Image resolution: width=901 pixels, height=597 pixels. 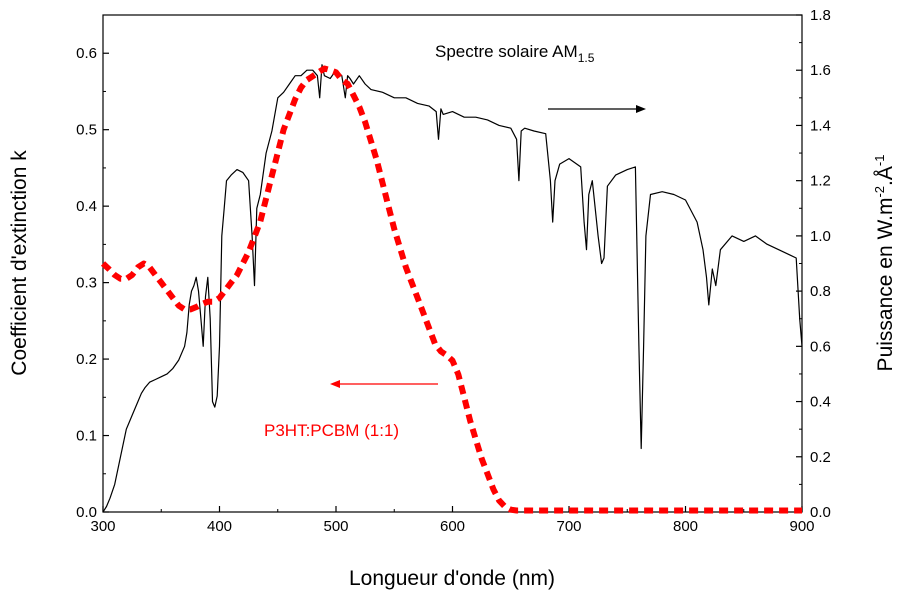 I want to click on annotation-solar-text: Spectre solaire AM, so click(x=506, y=51).